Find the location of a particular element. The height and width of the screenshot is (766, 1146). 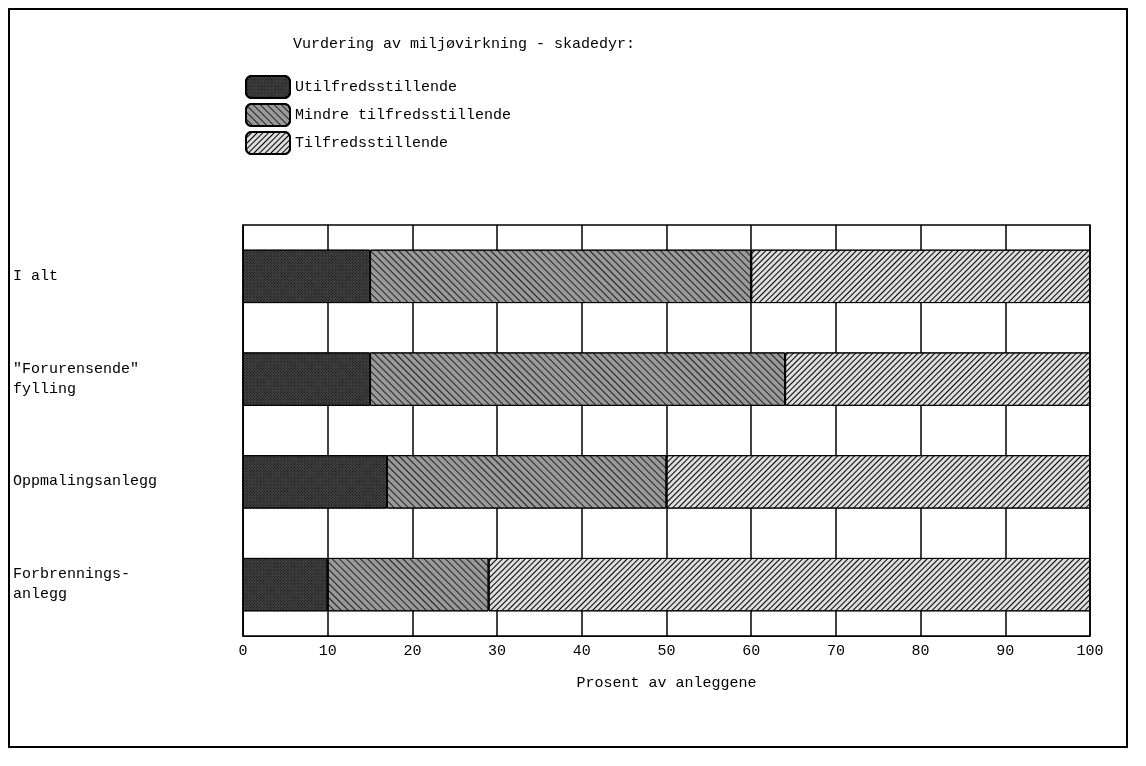

y-tick-label: Oppmalingsanlegg is located at coordinates (85, 482).